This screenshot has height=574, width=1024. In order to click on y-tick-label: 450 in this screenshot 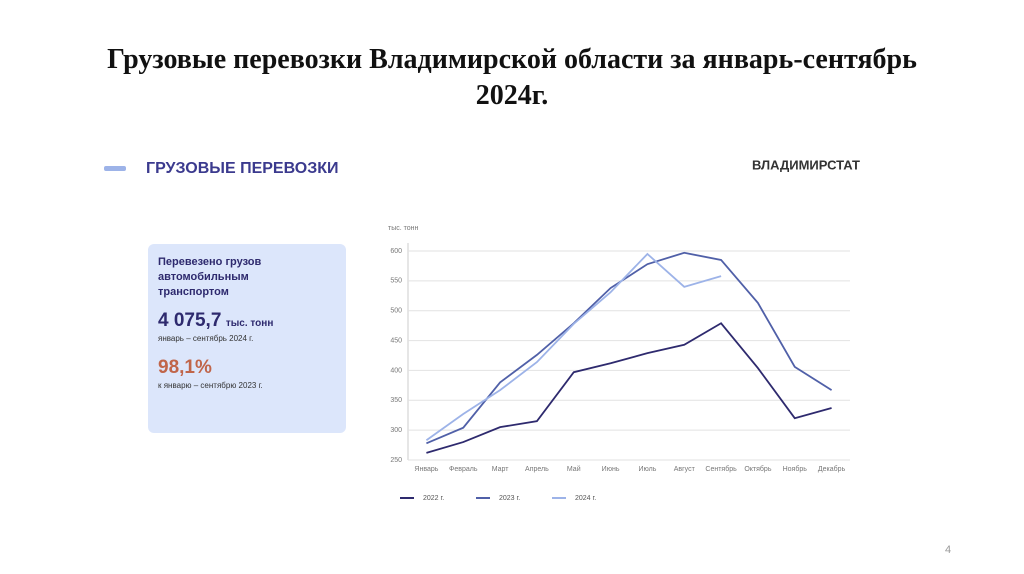, I will do `click(396, 340)`.